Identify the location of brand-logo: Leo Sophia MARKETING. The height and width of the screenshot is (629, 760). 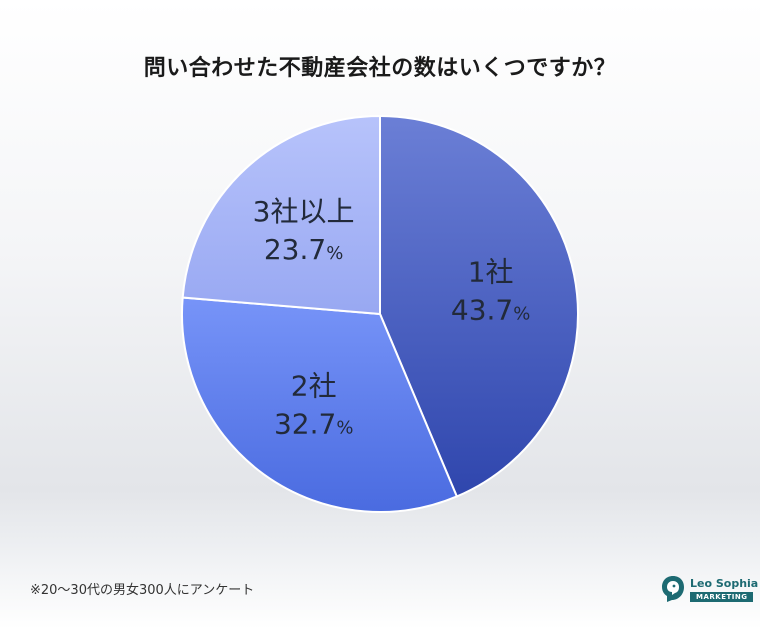
(709, 591).